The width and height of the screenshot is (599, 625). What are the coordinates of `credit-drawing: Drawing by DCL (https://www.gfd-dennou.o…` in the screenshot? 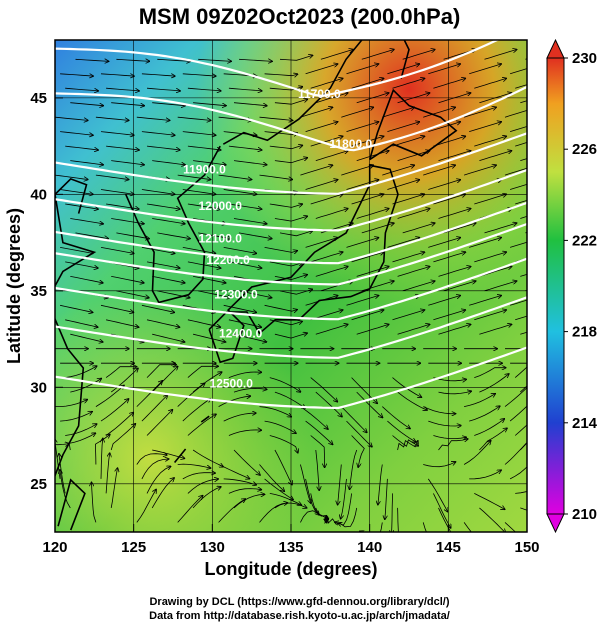 It's located at (299, 602).